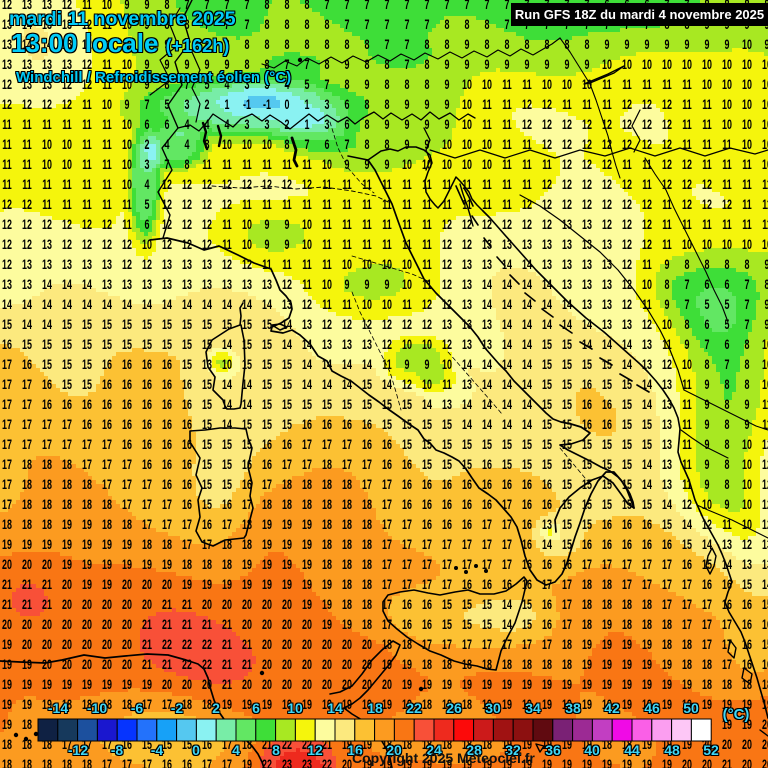 The width and height of the screenshot is (768, 768). I want to click on svg-text: 4, so click(146, 184).